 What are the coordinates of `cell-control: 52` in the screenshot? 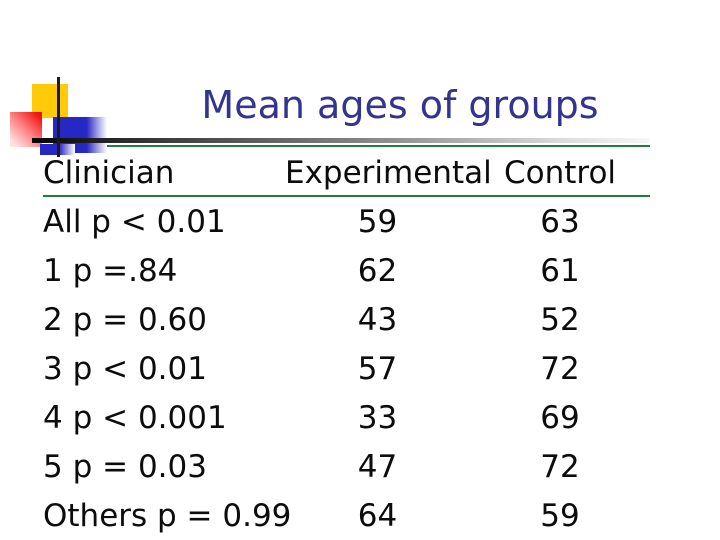 It's located at (560, 319).